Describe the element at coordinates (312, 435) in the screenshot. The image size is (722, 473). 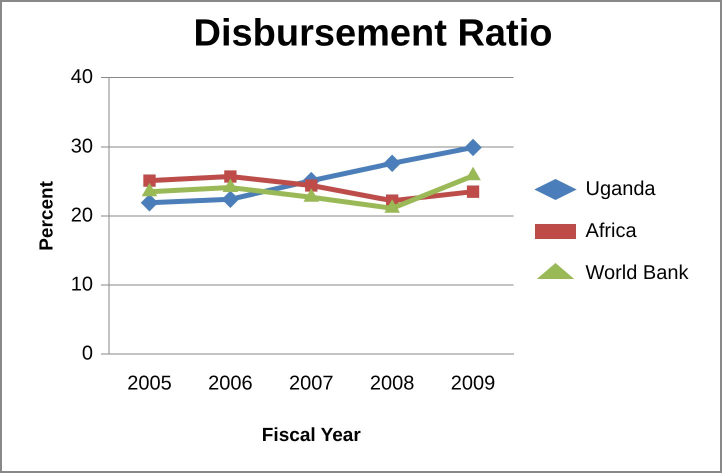
I see `x-axis-title: Fiscal Year` at that location.